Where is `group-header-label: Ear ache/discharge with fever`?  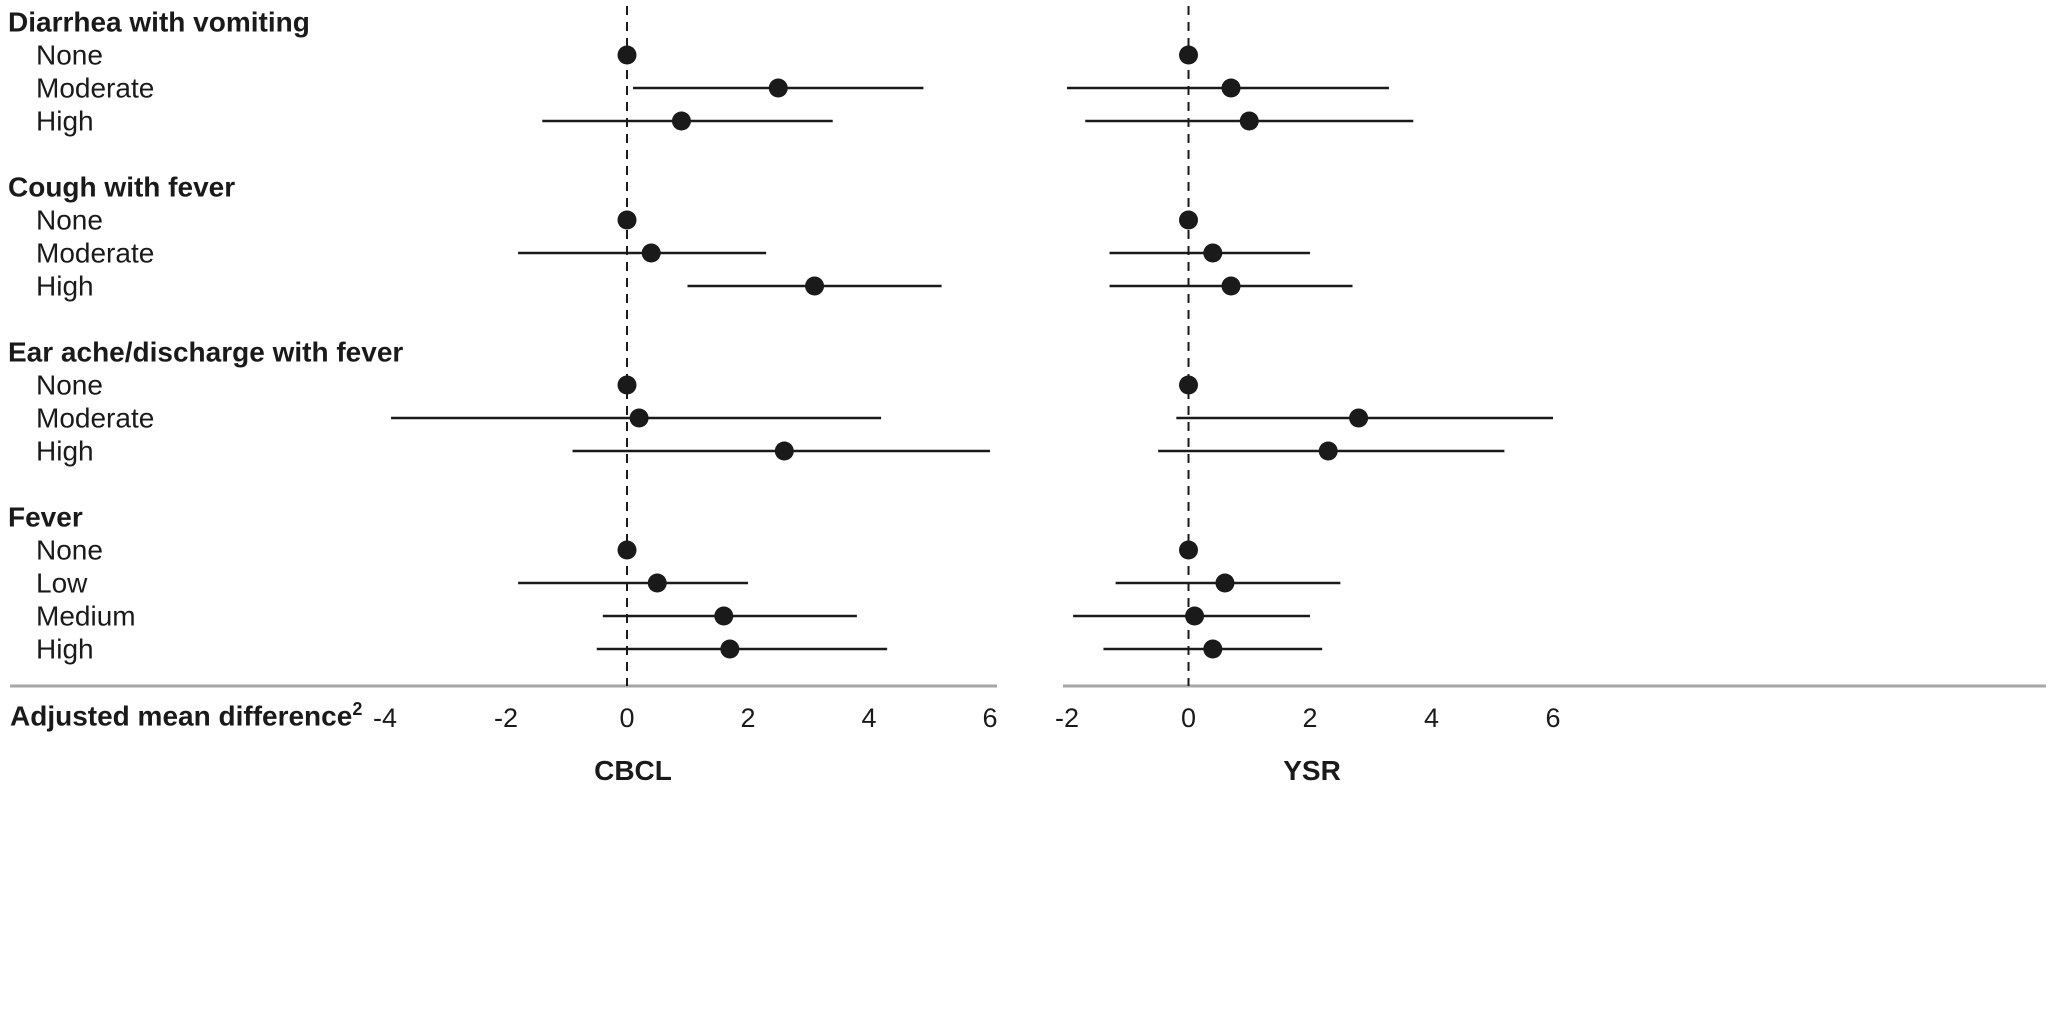
group-header-label: Ear ache/discharge with fever is located at coordinates (205, 352).